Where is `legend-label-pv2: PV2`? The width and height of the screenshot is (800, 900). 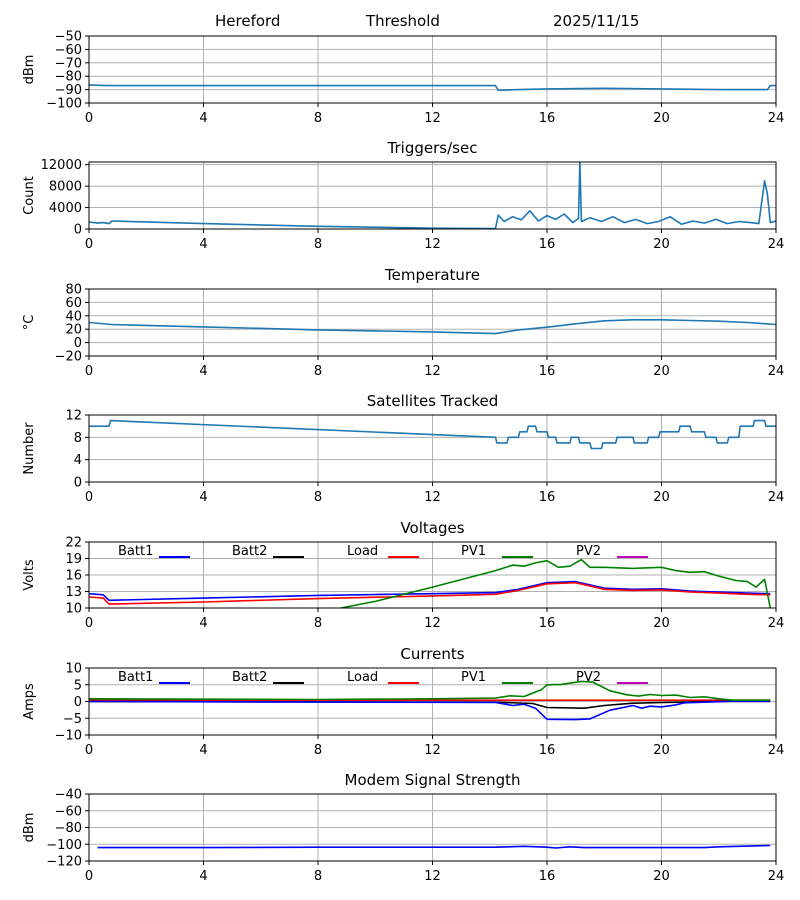 legend-label-pv2: PV2 is located at coordinates (588, 677).